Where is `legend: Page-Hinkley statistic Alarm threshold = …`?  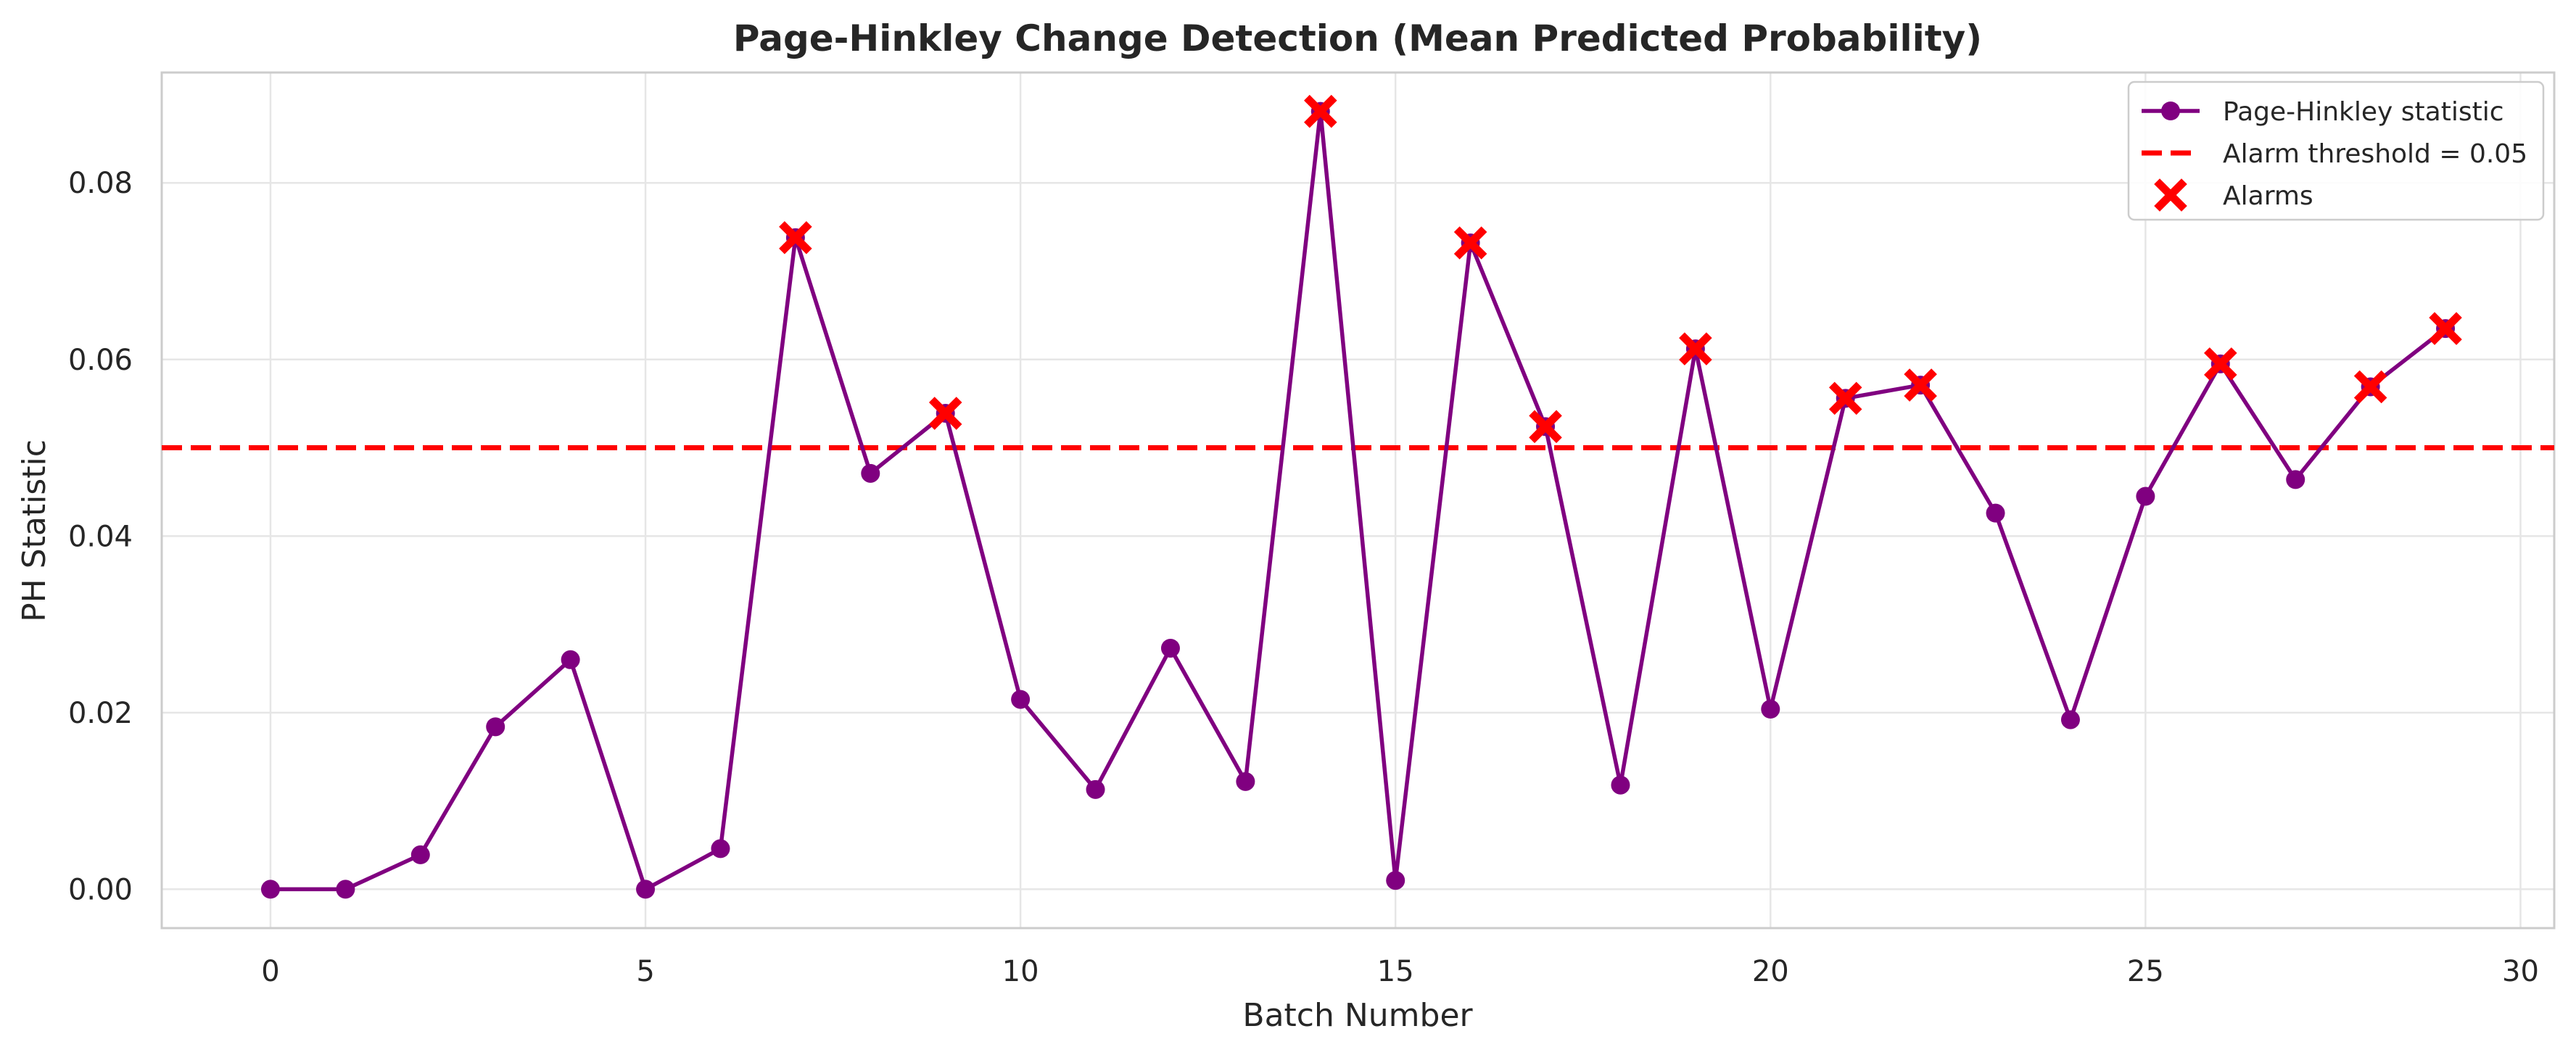
legend: Page-Hinkley statistic Alarm threshold = … is located at coordinates (2336, 150).